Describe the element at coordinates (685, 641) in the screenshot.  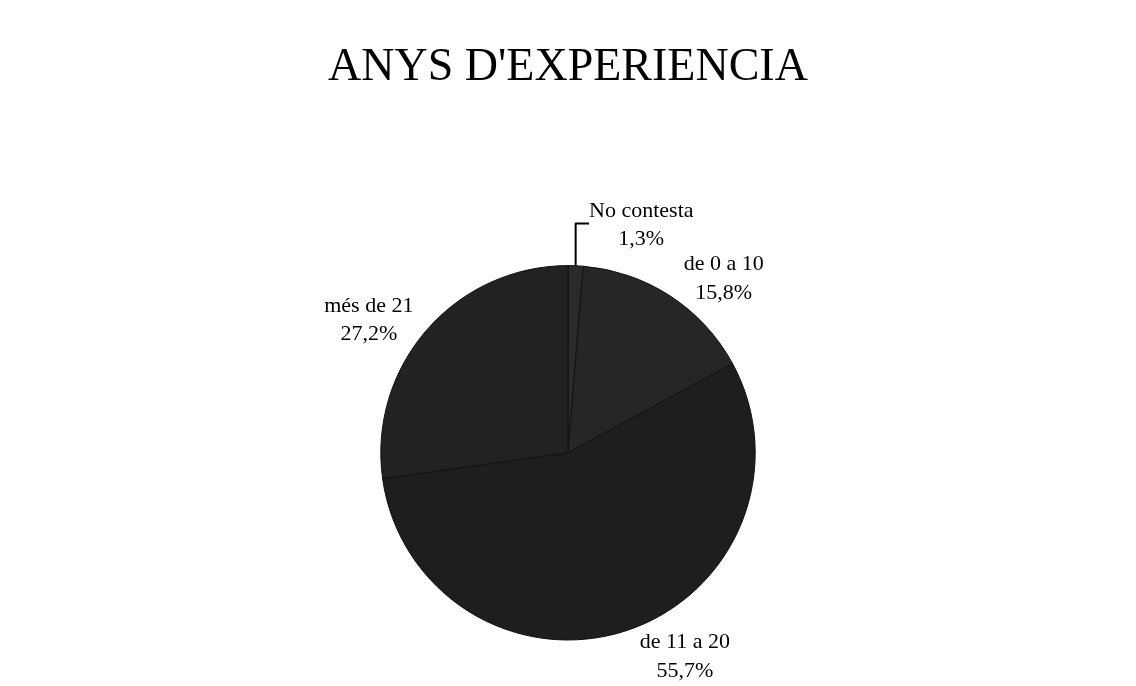
I see `slice-label: de 11 a 20` at that location.